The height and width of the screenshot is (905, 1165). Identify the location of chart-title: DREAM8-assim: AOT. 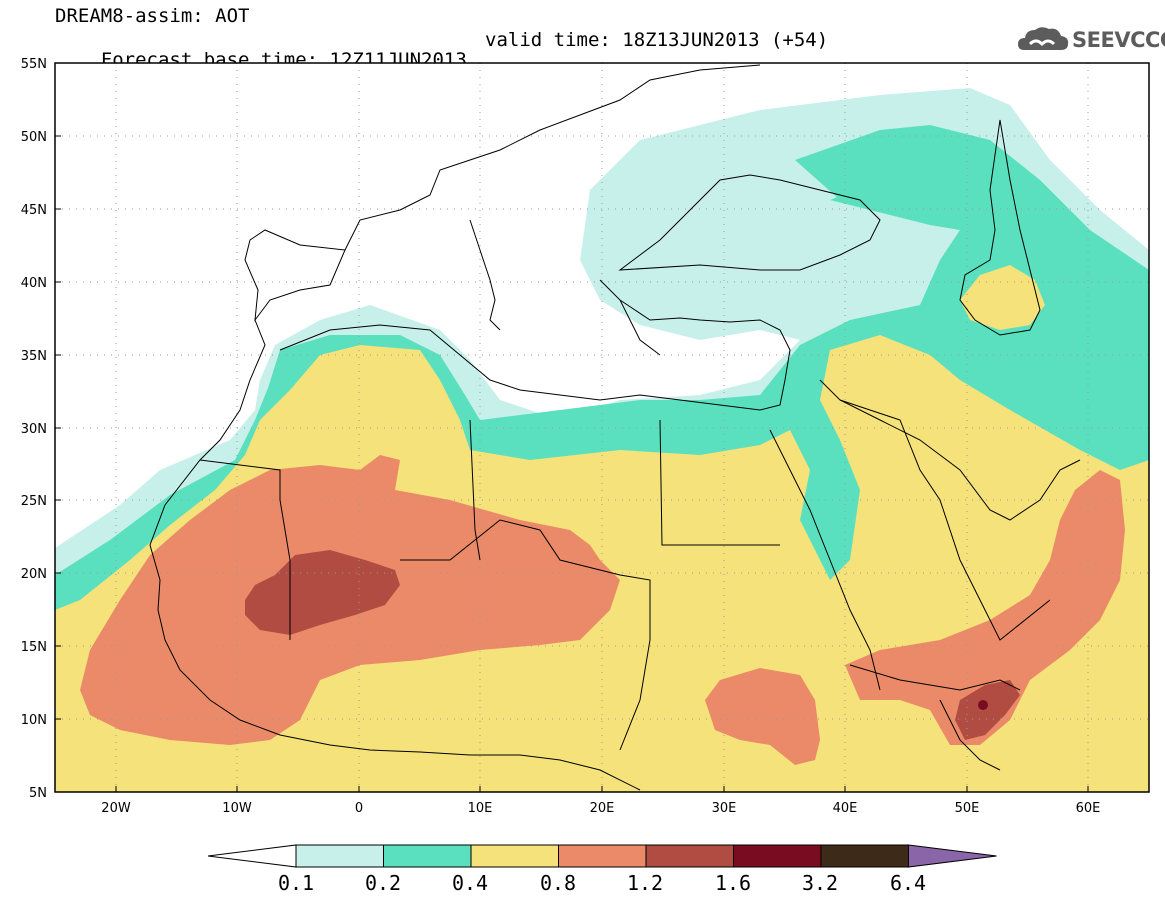
(152, 16).